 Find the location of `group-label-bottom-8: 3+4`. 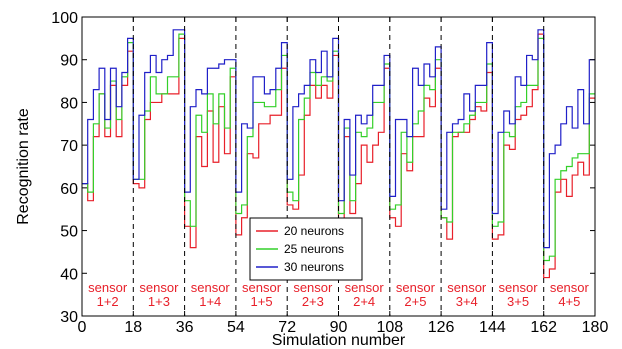

group-label-bottom-8: 3+4 is located at coordinates (467, 301).